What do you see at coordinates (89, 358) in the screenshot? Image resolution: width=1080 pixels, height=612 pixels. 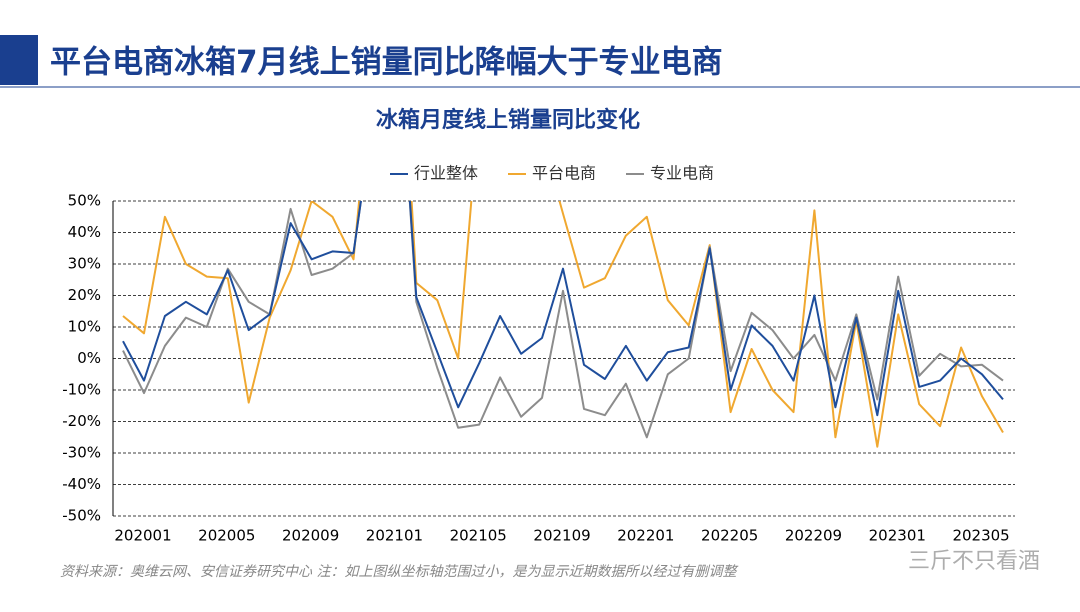 I see `y-tick-label: 0%` at bounding box center [89, 358].